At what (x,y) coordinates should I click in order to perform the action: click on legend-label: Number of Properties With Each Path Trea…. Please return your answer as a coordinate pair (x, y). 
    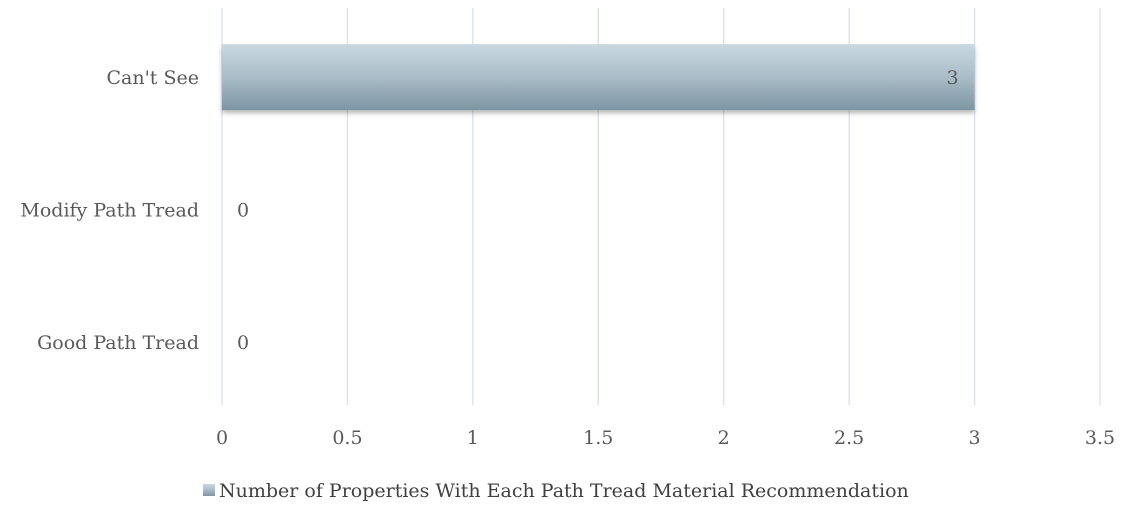
    Looking at the image, I should click on (564, 491).